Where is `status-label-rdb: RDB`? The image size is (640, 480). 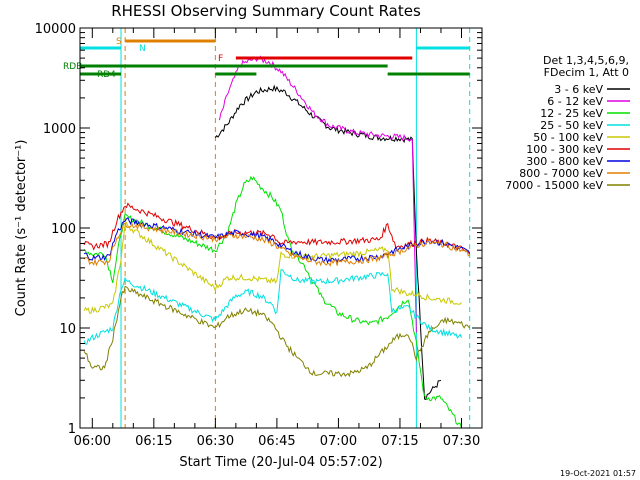
status-label-rdb: RDB is located at coordinates (72, 67).